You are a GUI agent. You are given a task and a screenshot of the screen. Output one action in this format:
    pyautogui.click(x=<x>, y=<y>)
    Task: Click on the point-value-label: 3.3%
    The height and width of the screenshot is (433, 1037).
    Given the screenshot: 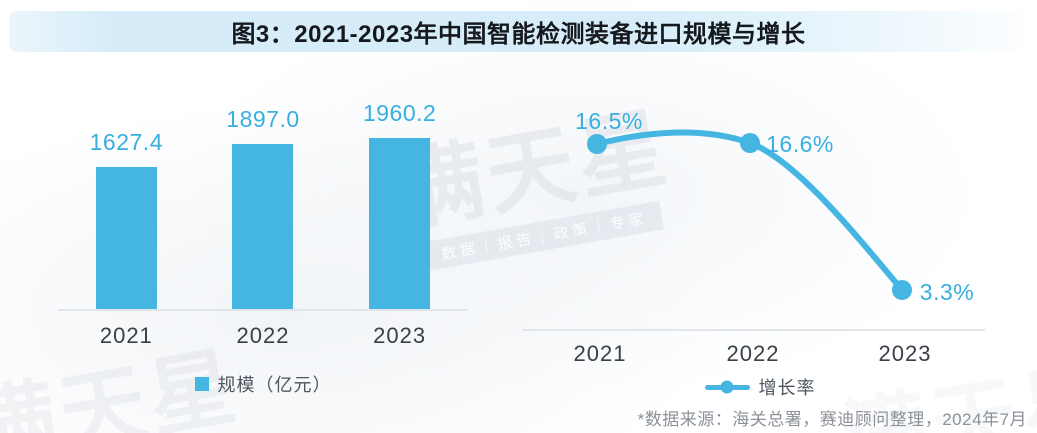 What is the action you would take?
    pyautogui.click(x=947, y=292)
    